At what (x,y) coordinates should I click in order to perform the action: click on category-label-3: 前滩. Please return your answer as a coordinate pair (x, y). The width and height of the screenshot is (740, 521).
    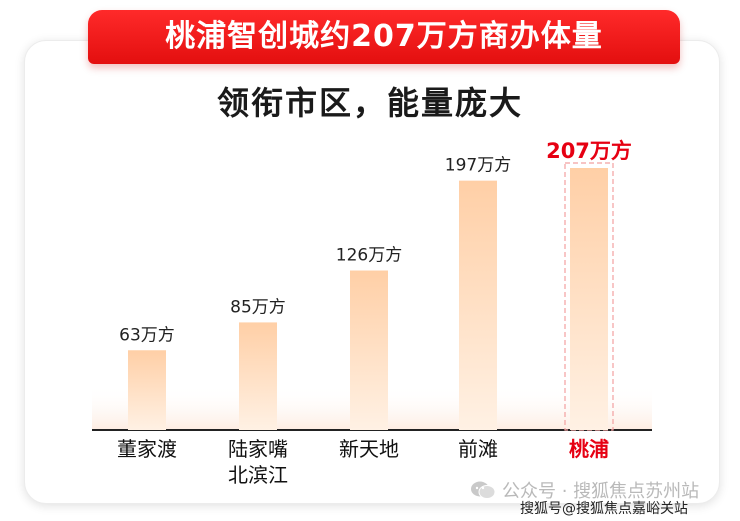
    Looking at the image, I should click on (478, 449).